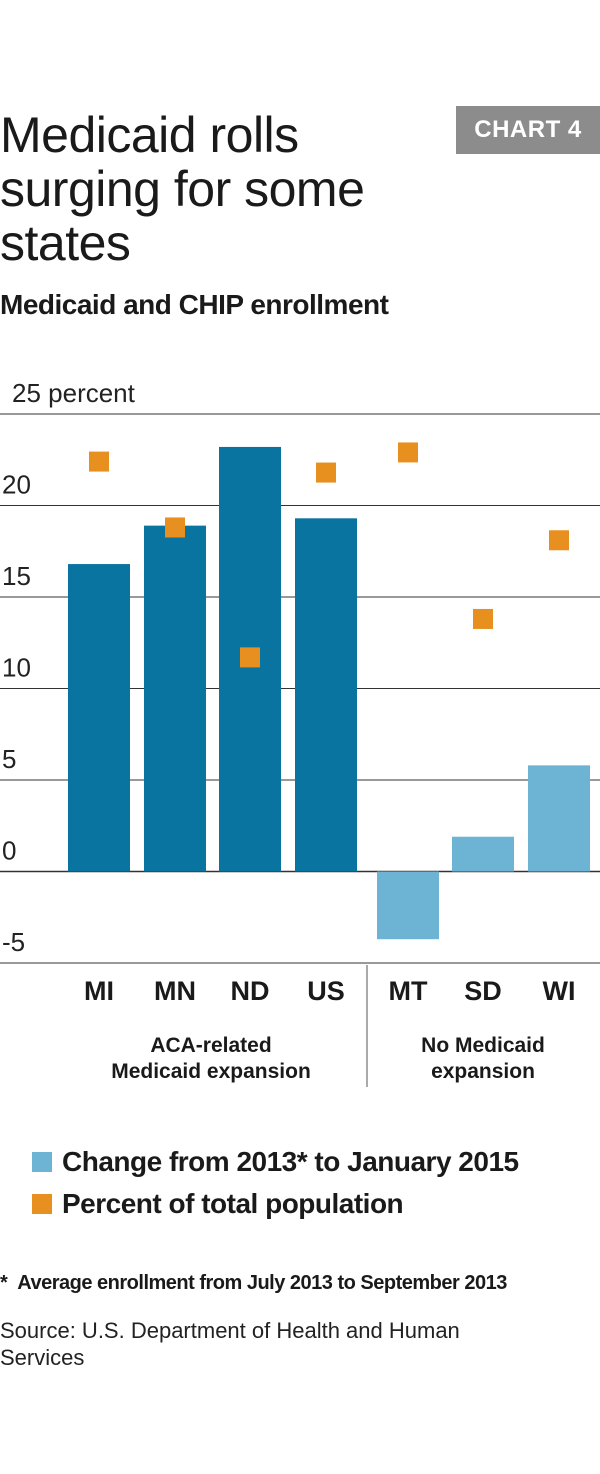 The width and height of the screenshot is (600, 1474). I want to click on x-tick-label-sd: SD, so click(483, 991).